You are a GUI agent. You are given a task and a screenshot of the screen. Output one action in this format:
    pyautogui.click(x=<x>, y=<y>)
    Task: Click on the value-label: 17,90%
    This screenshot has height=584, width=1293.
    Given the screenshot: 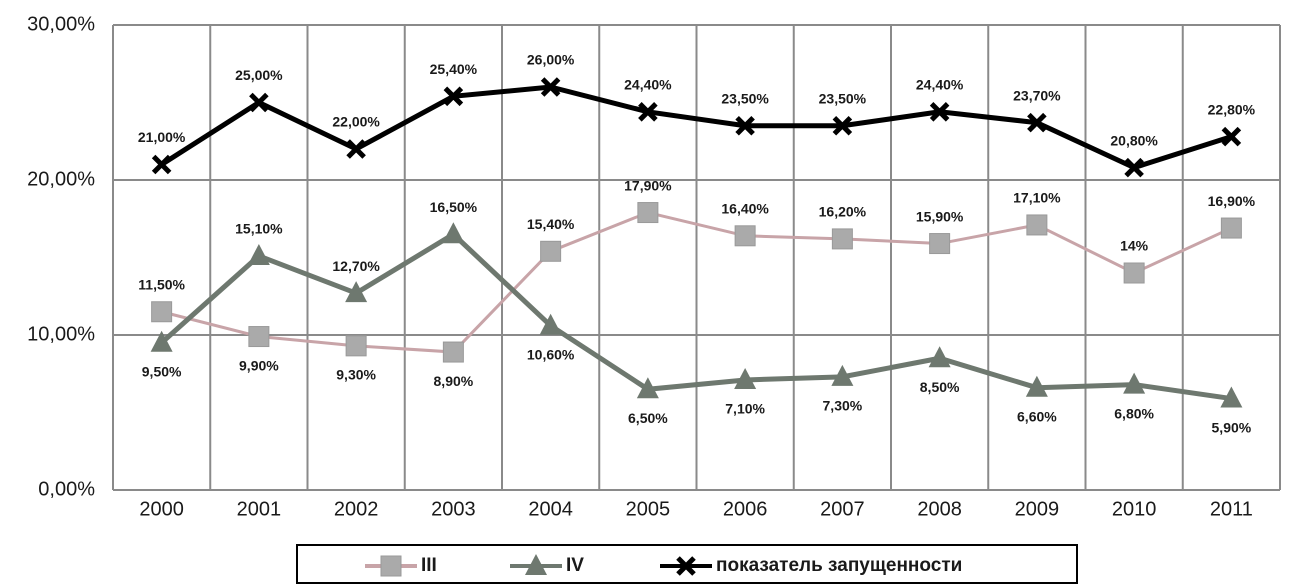 What is the action you would take?
    pyautogui.click(x=648, y=185)
    